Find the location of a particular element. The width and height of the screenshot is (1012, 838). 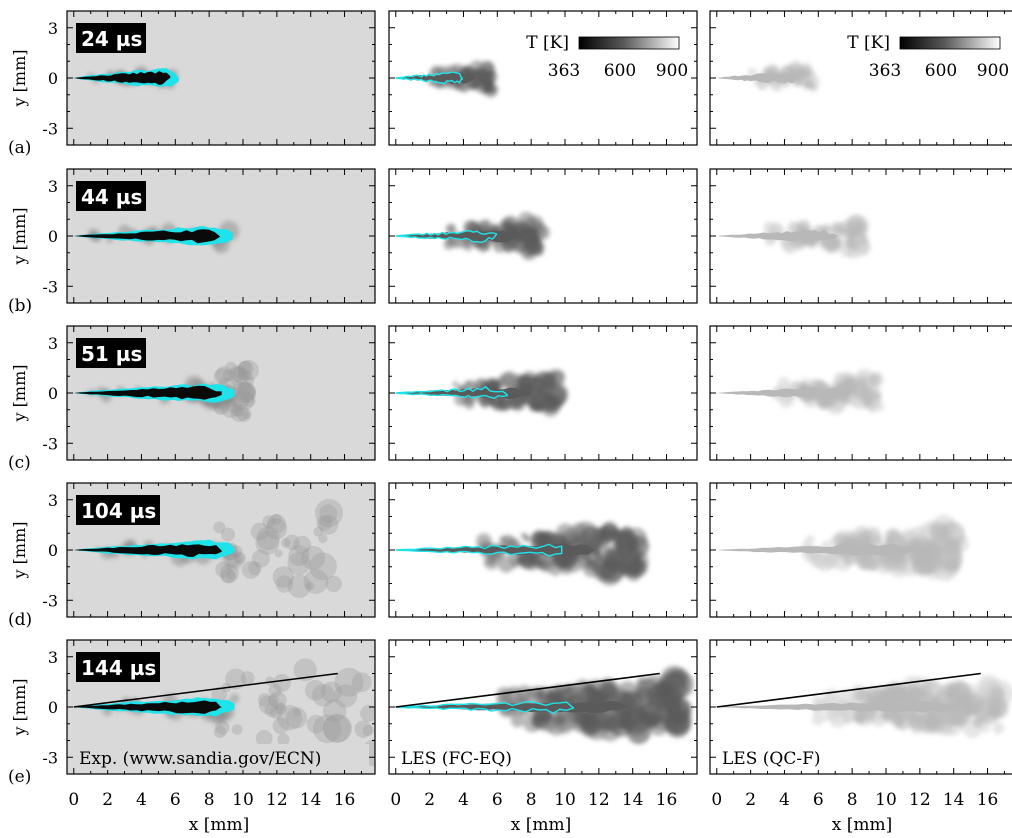

panel-exp-0: 24 µs is located at coordinates (221, 78).